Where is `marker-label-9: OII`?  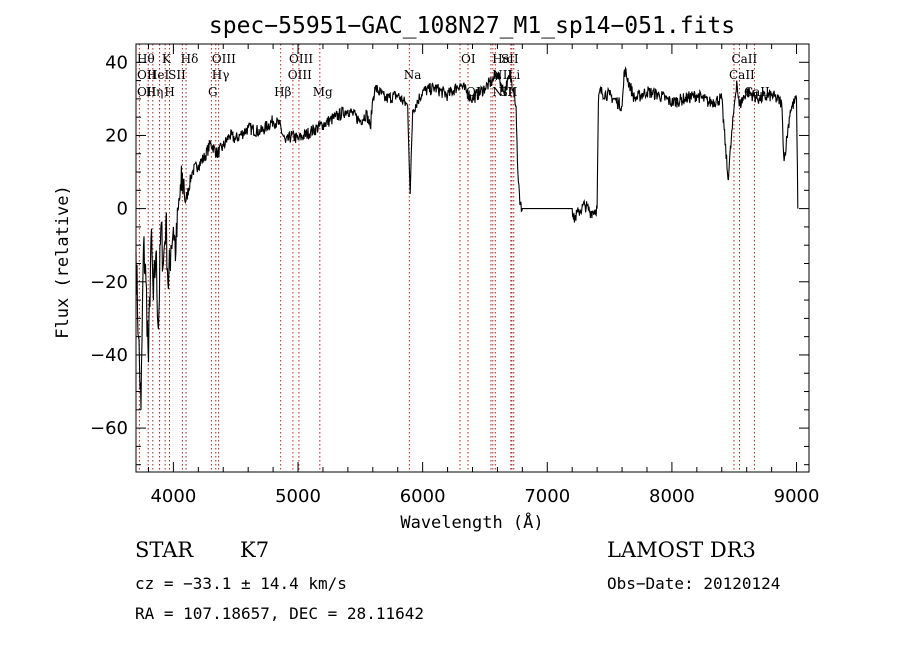
marker-label-9: OII is located at coordinates (147, 75).